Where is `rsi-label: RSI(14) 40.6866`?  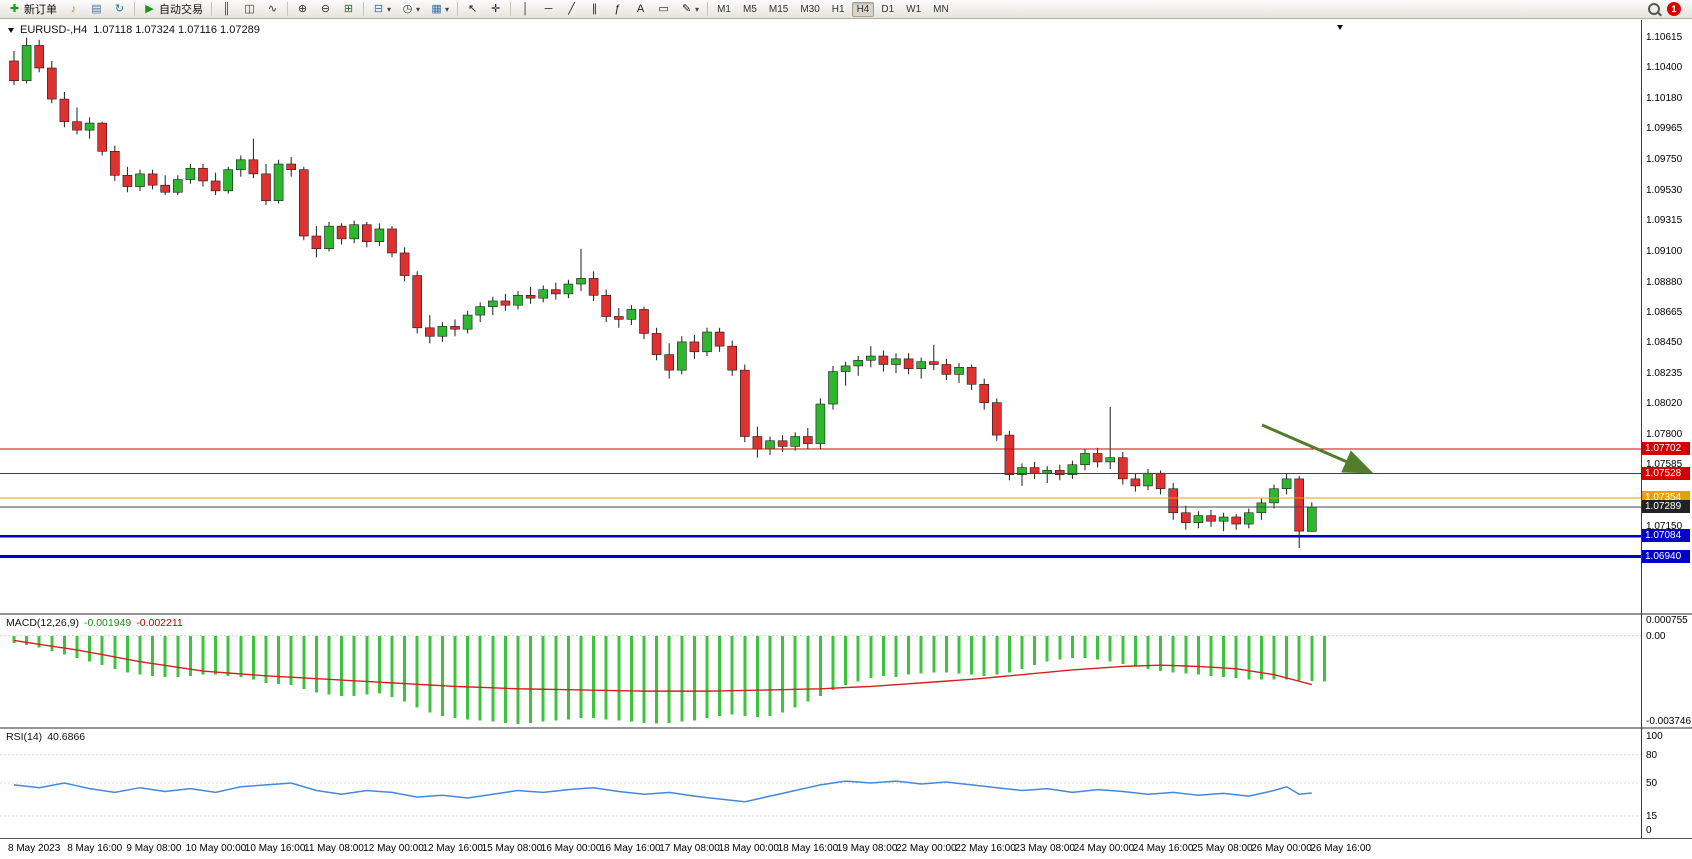
rsi-label: RSI(14) 40.6866 is located at coordinates (45, 737).